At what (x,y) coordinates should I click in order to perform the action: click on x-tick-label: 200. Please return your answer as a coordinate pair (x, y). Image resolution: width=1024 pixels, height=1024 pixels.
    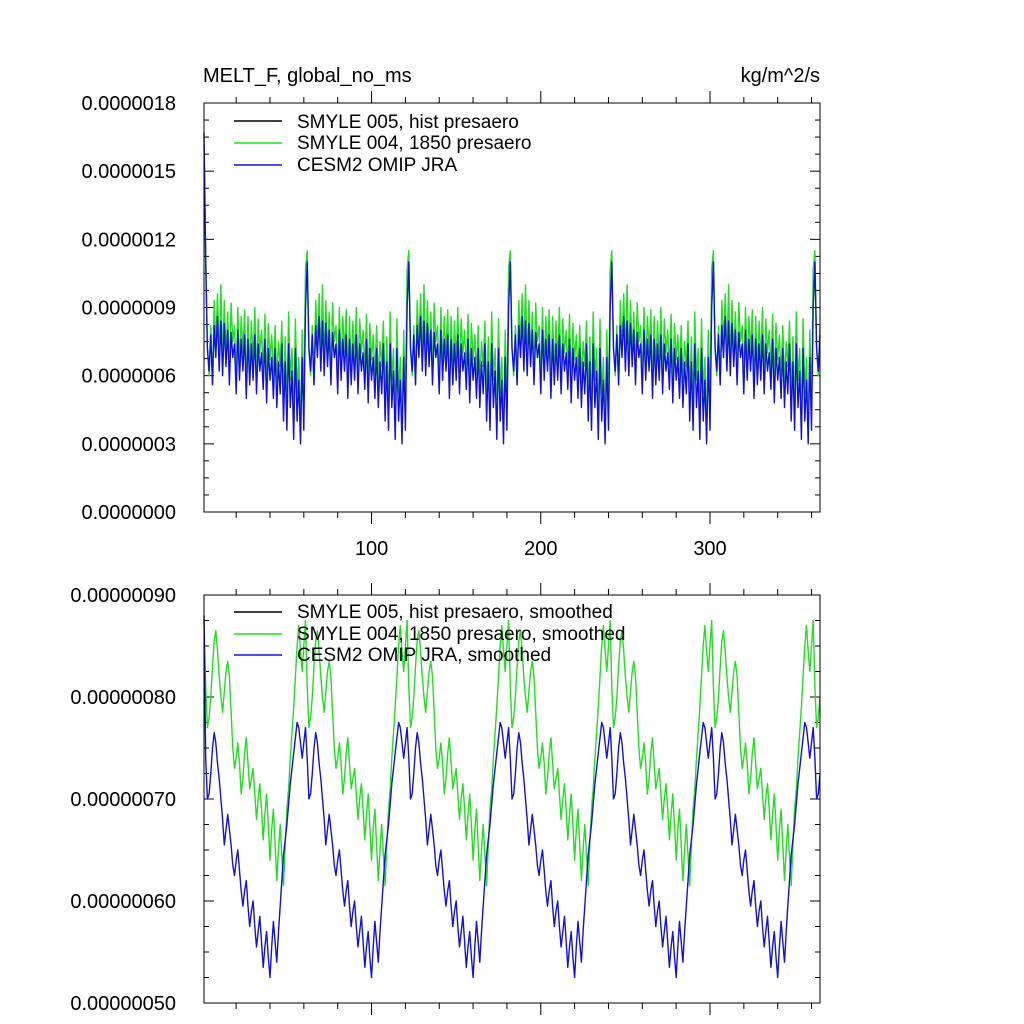
    Looking at the image, I should click on (540, 549).